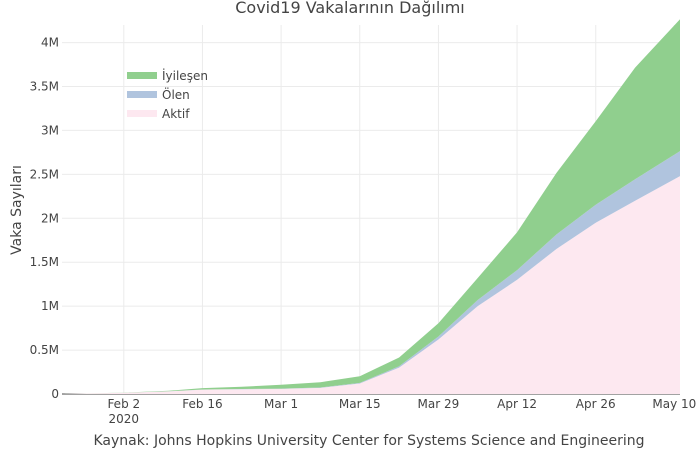 This screenshot has height=450, width=700. I want to click on chart-title: Covid19 Vakalarının Dağılımı, so click(350, 8).